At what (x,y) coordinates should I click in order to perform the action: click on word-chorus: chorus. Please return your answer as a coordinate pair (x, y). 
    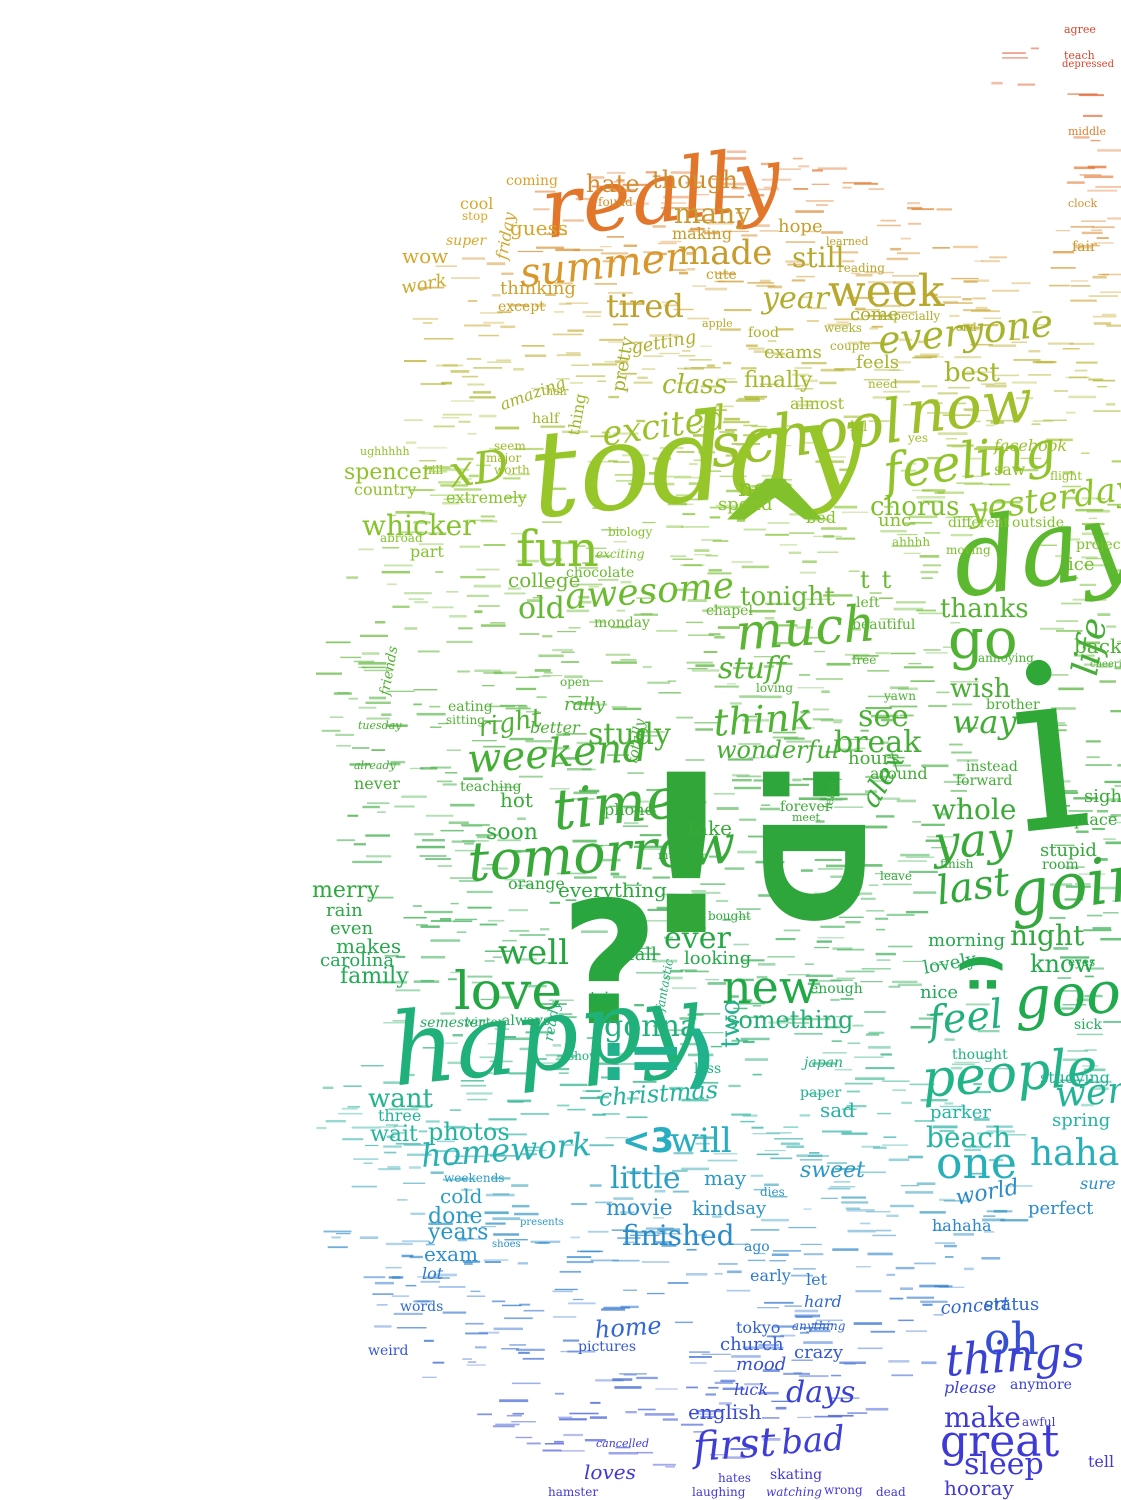
    Looking at the image, I should click on (915, 507).